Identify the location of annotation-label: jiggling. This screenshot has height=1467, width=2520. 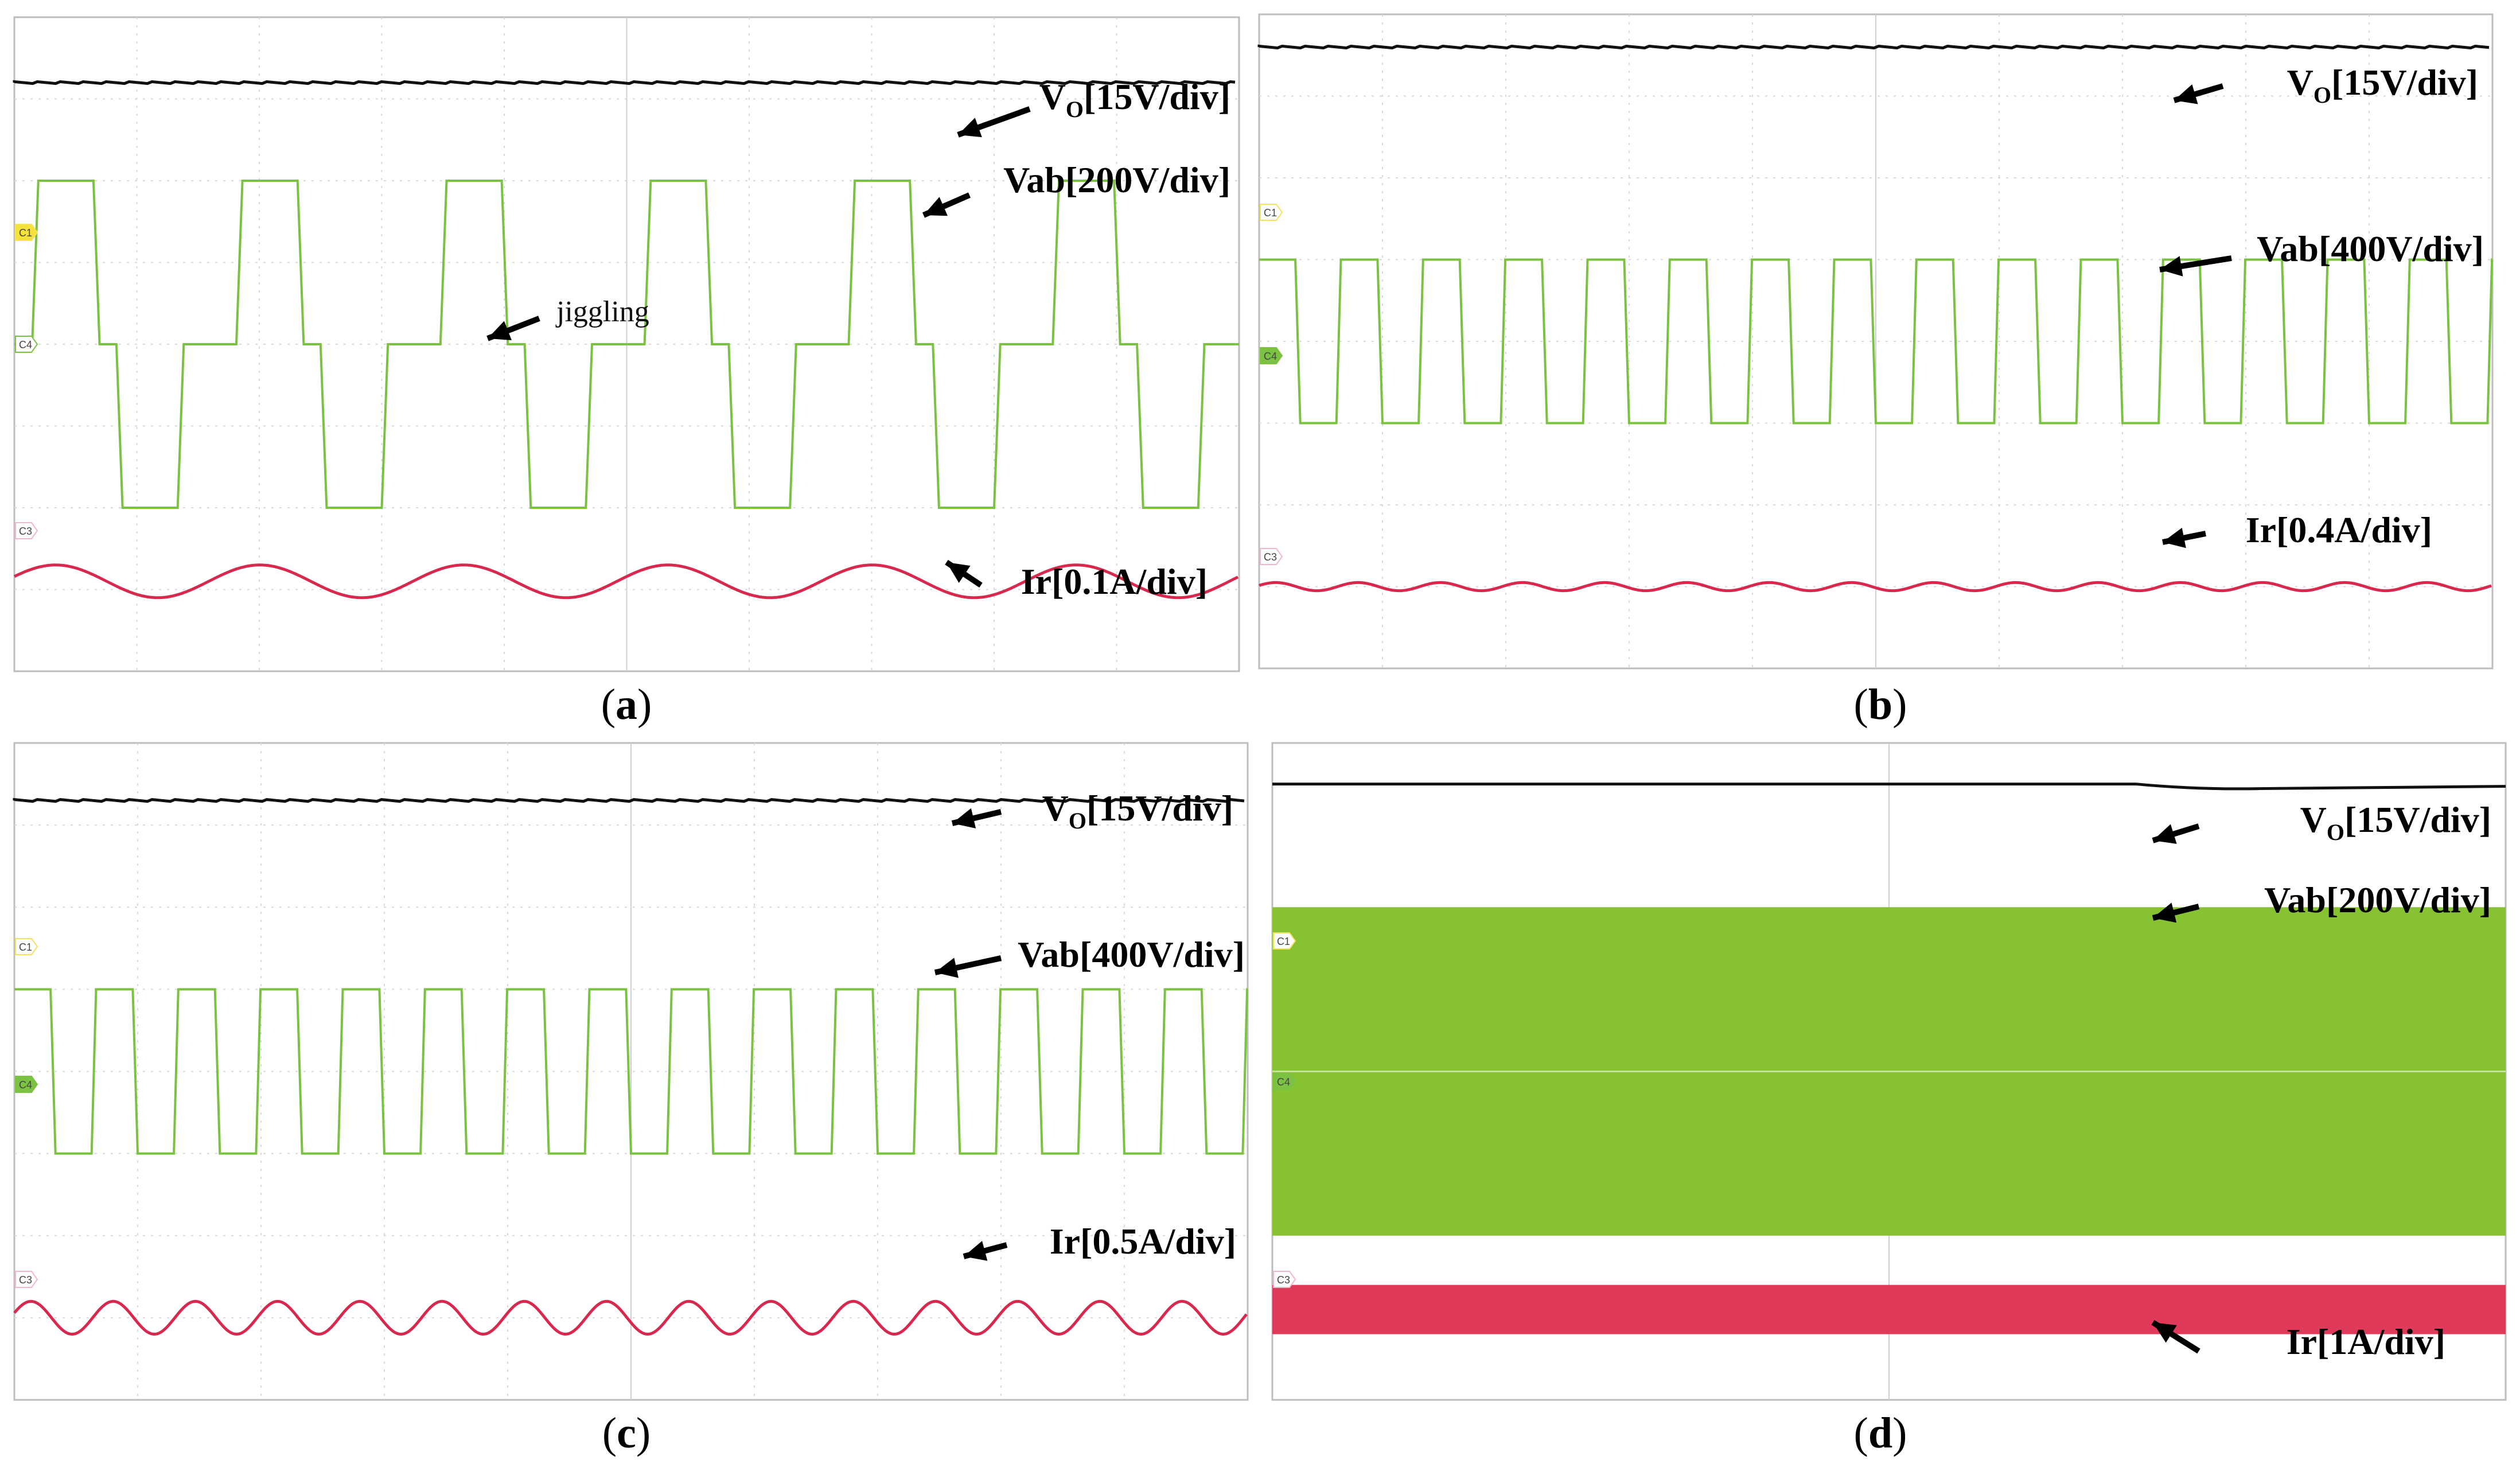
(602, 311).